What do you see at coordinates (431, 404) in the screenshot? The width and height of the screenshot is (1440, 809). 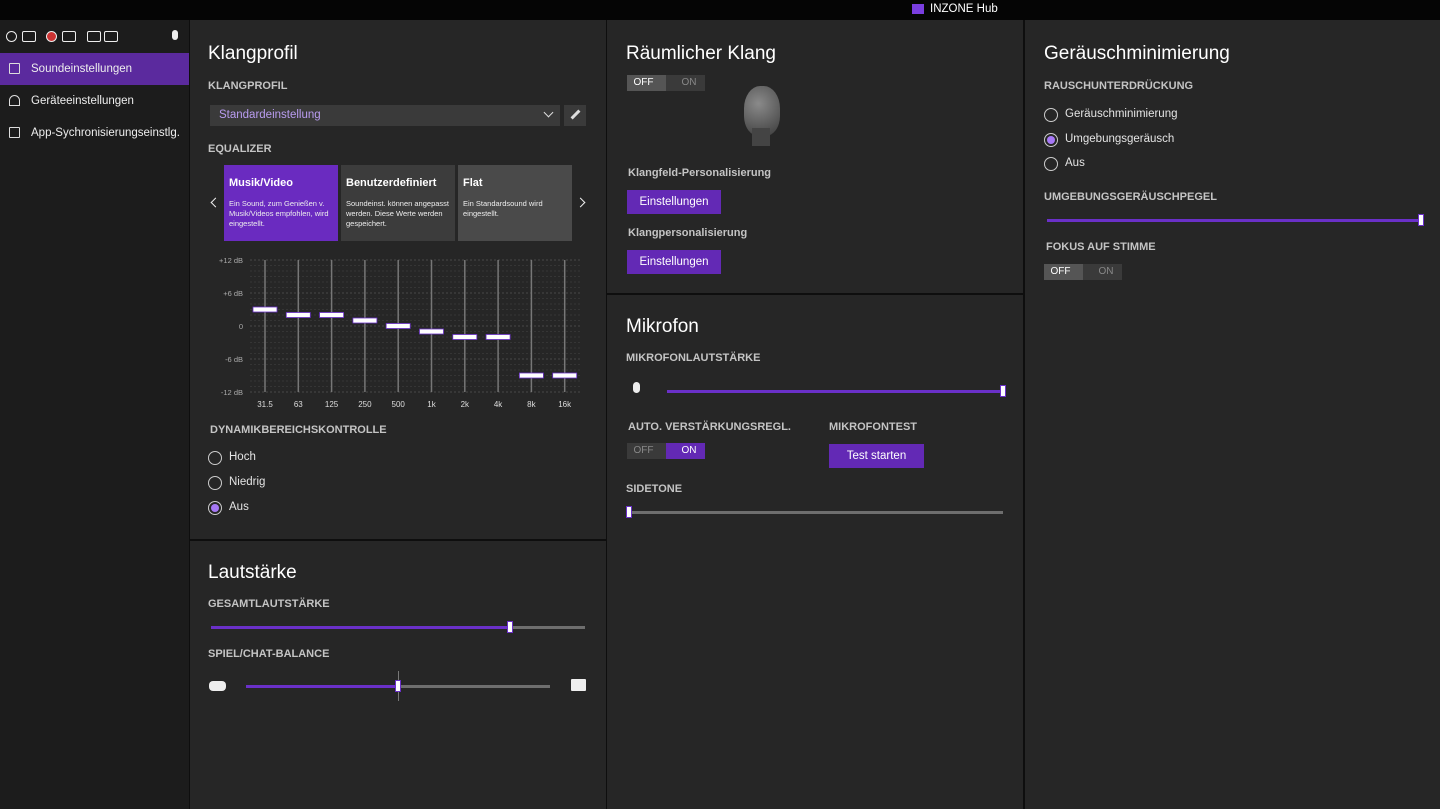 I see `x-tick-label: 1k` at bounding box center [431, 404].